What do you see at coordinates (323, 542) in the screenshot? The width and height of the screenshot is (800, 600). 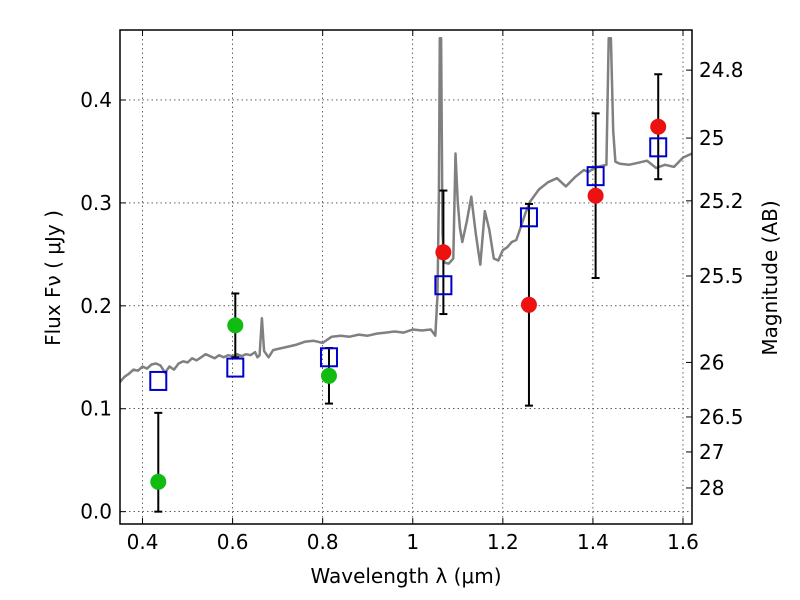 I see `x-tick-label: 0.8` at bounding box center [323, 542].